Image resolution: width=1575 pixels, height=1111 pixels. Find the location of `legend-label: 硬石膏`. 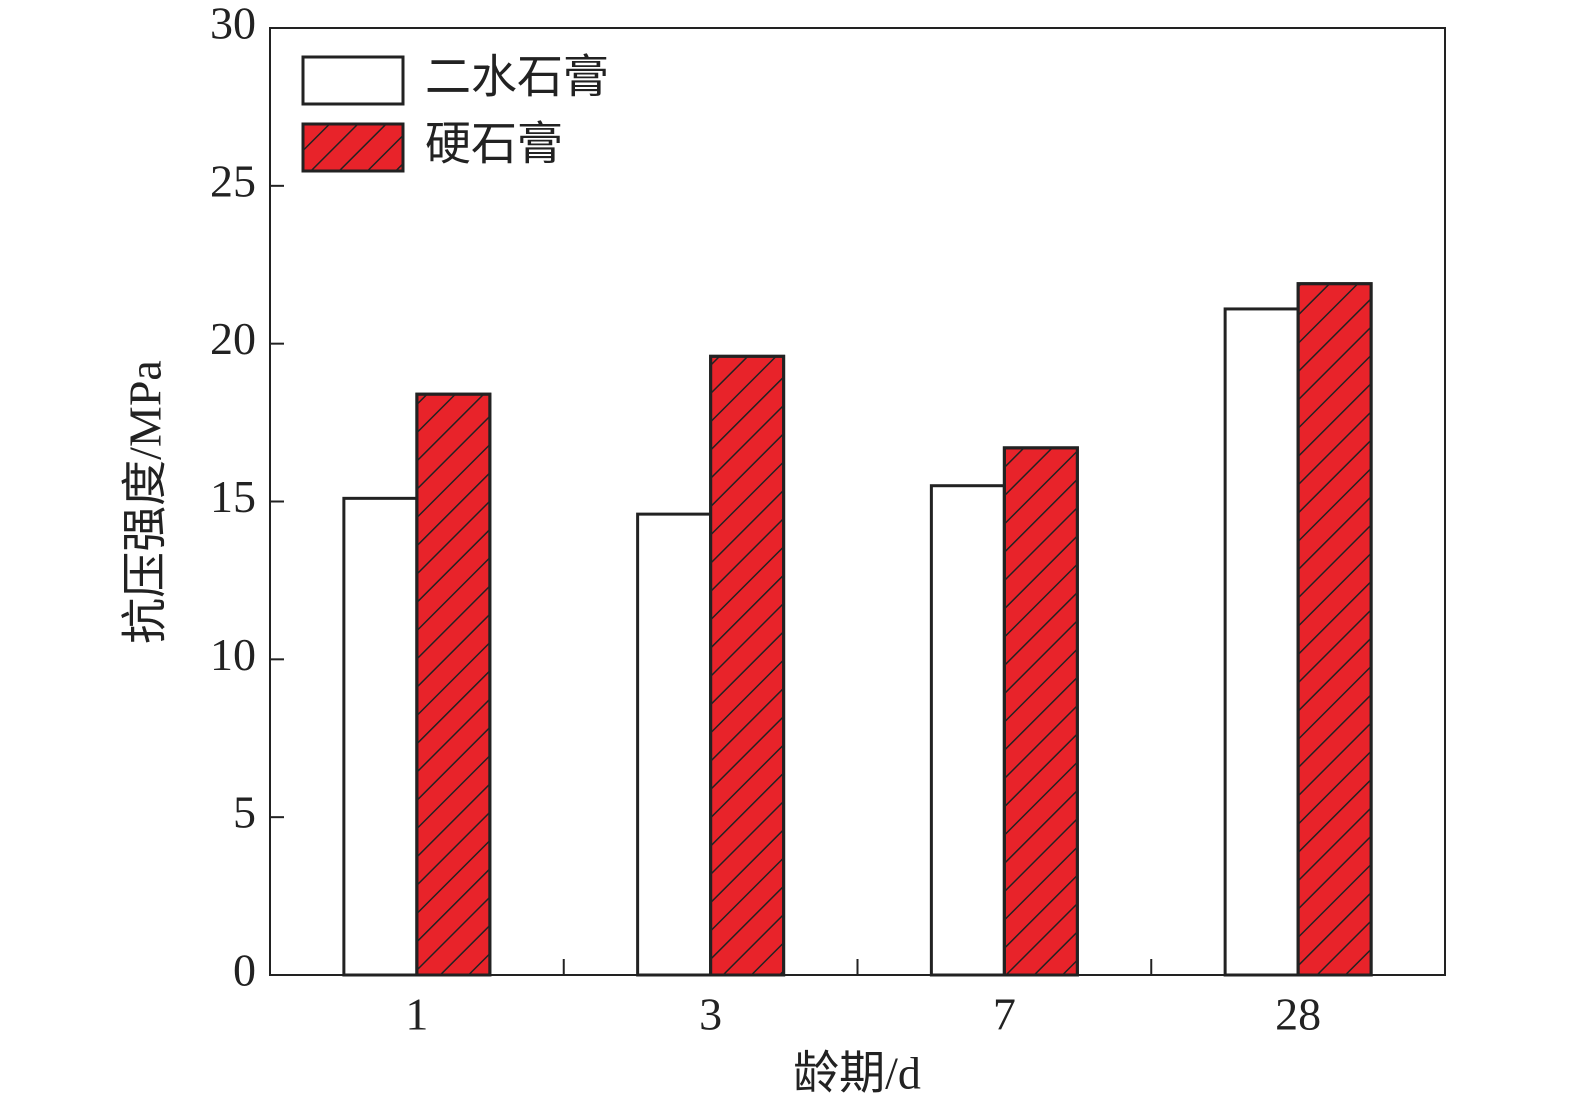

legend-label: 硬石膏 is located at coordinates (494, 144).